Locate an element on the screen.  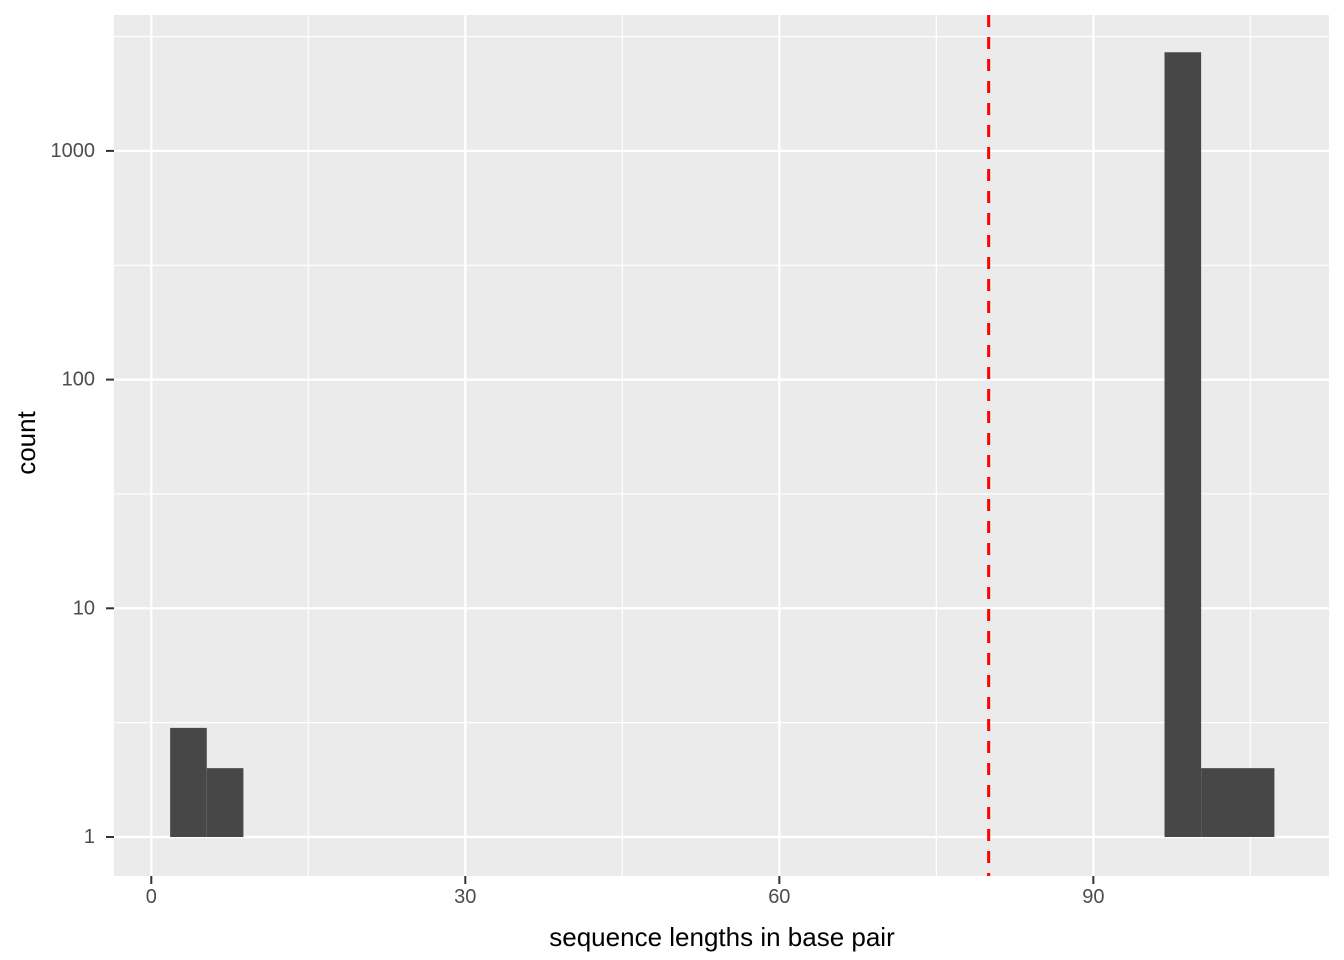
y-axis-title: count is located at coordinates (26, 442).